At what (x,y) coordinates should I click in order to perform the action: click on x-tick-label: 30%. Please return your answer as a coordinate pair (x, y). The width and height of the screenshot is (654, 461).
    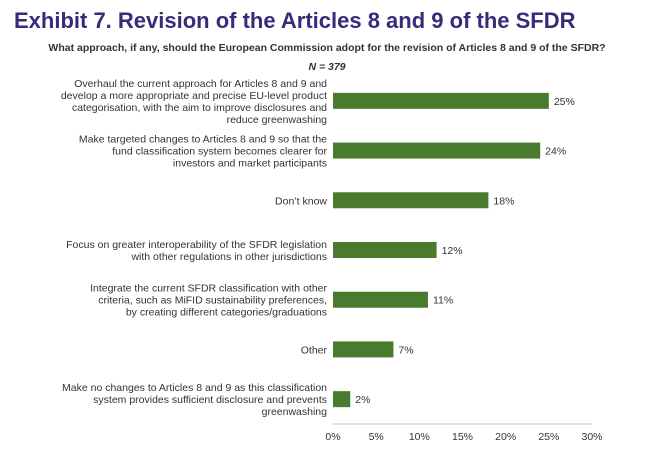
    Looking at the image, I should click on (591, 437).